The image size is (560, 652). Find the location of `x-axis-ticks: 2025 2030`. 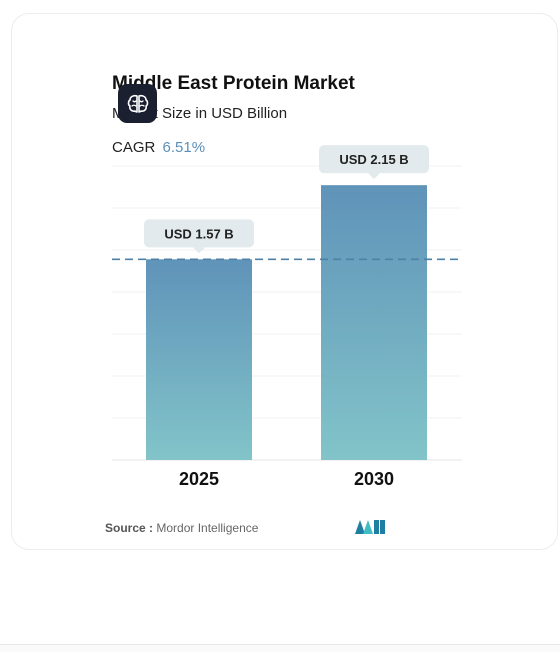

x-axis-ticks: 2025 2030 is located at coordinates (286, 479).